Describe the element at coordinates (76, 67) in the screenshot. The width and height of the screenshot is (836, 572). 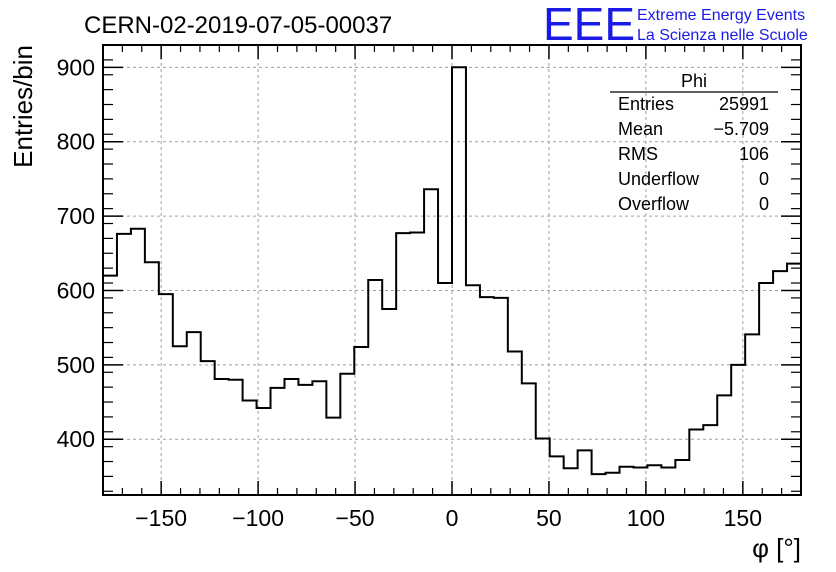
I see `y-tick-label: 900` at that location.